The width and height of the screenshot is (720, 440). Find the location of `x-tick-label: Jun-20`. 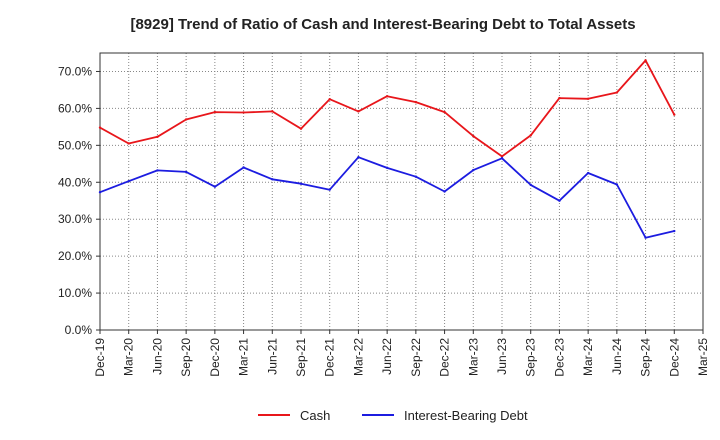

x-tick-label: Jun-20 is located at coordinates (157, 356).